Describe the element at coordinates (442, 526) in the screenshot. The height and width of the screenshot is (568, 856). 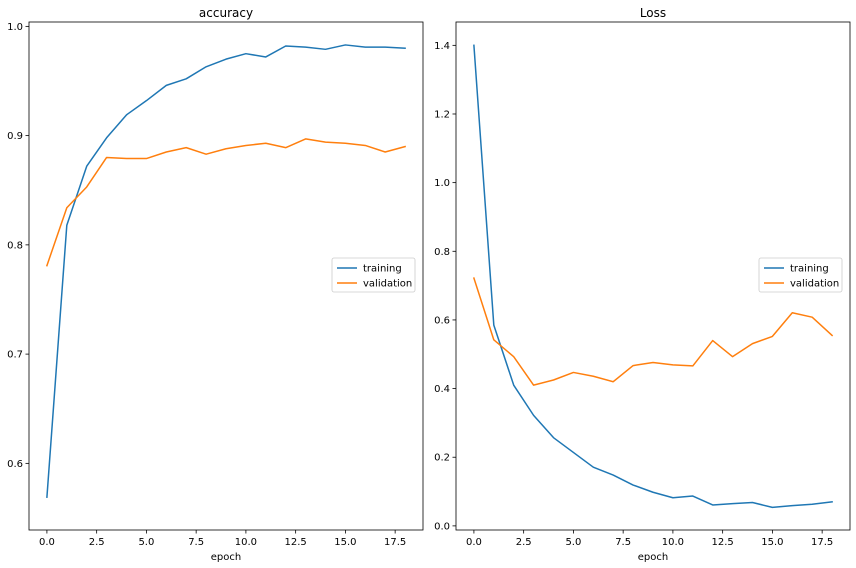
I see `y-tick-label: 0.0` at that location.